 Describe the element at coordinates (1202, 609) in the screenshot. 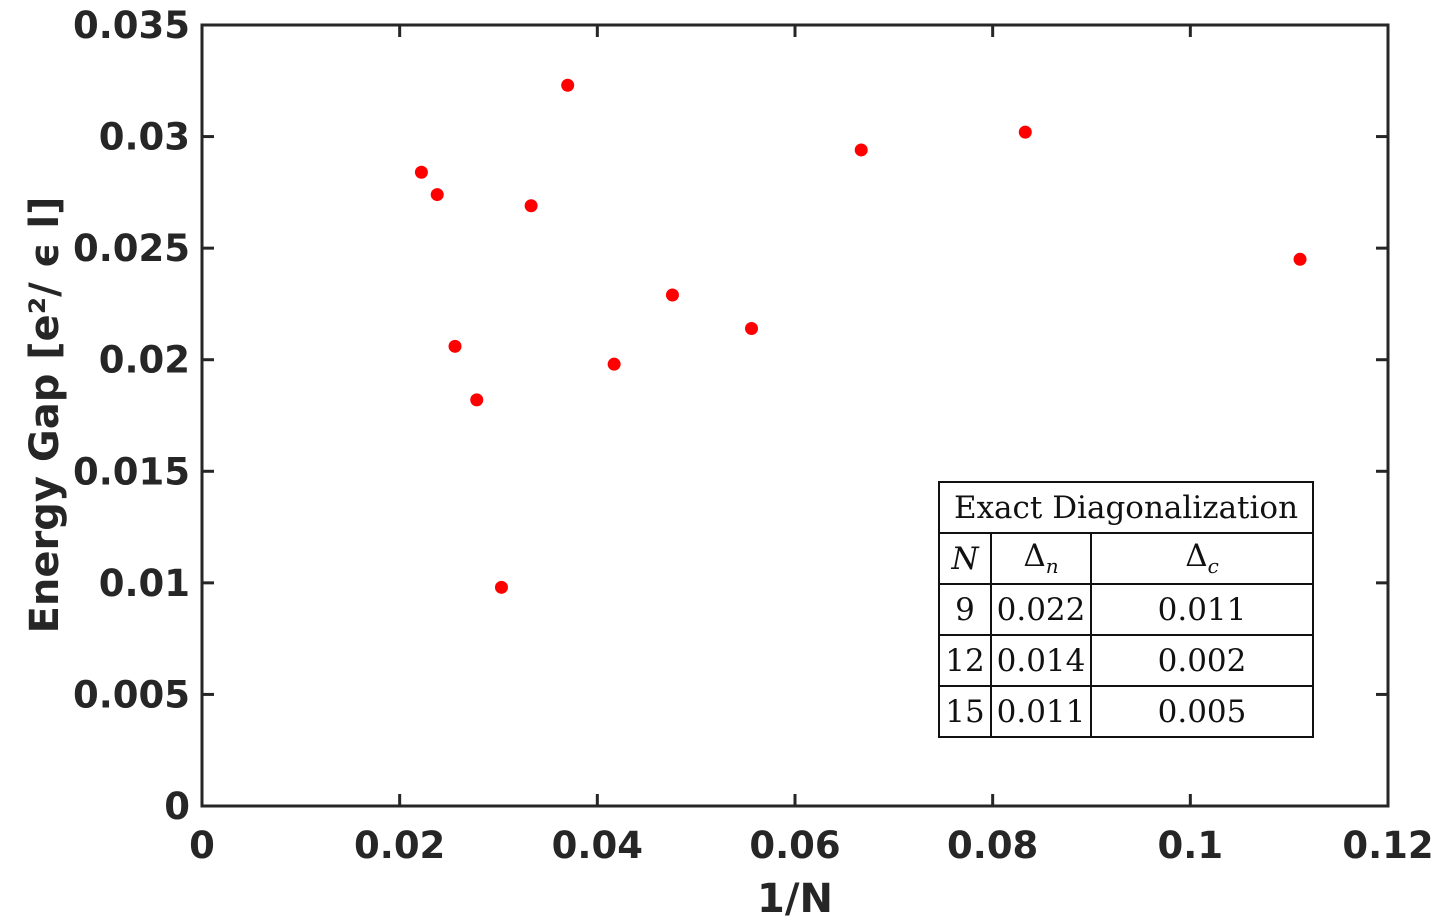

I see `cell-delta-c: 0.011` at that location.